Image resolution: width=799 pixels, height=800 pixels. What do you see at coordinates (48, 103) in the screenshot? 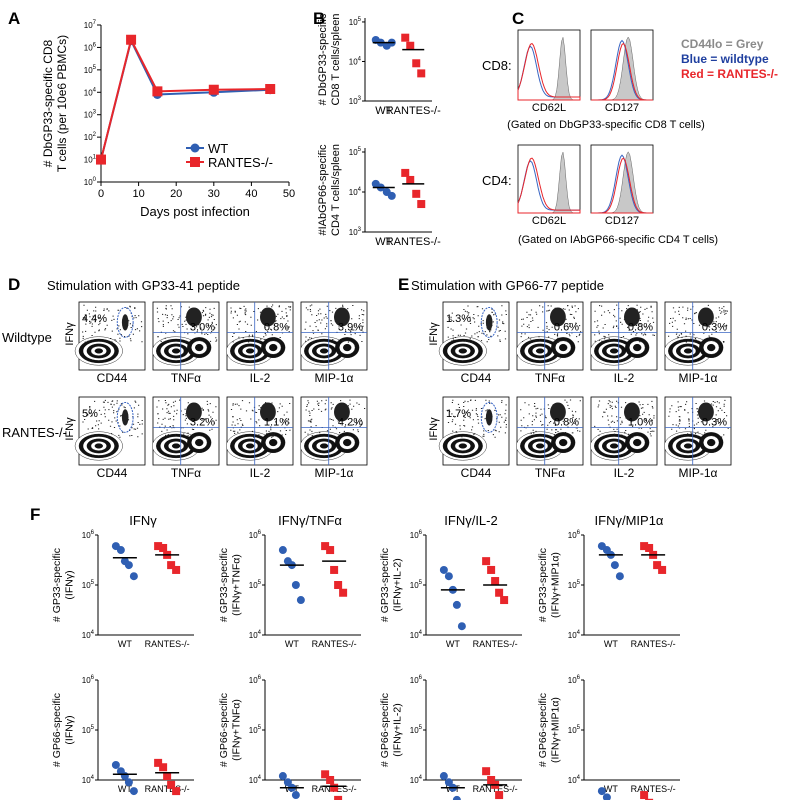
I see `axis-label-a-y: # DbGP33-specific CD8` at bounding box center [48, 103].